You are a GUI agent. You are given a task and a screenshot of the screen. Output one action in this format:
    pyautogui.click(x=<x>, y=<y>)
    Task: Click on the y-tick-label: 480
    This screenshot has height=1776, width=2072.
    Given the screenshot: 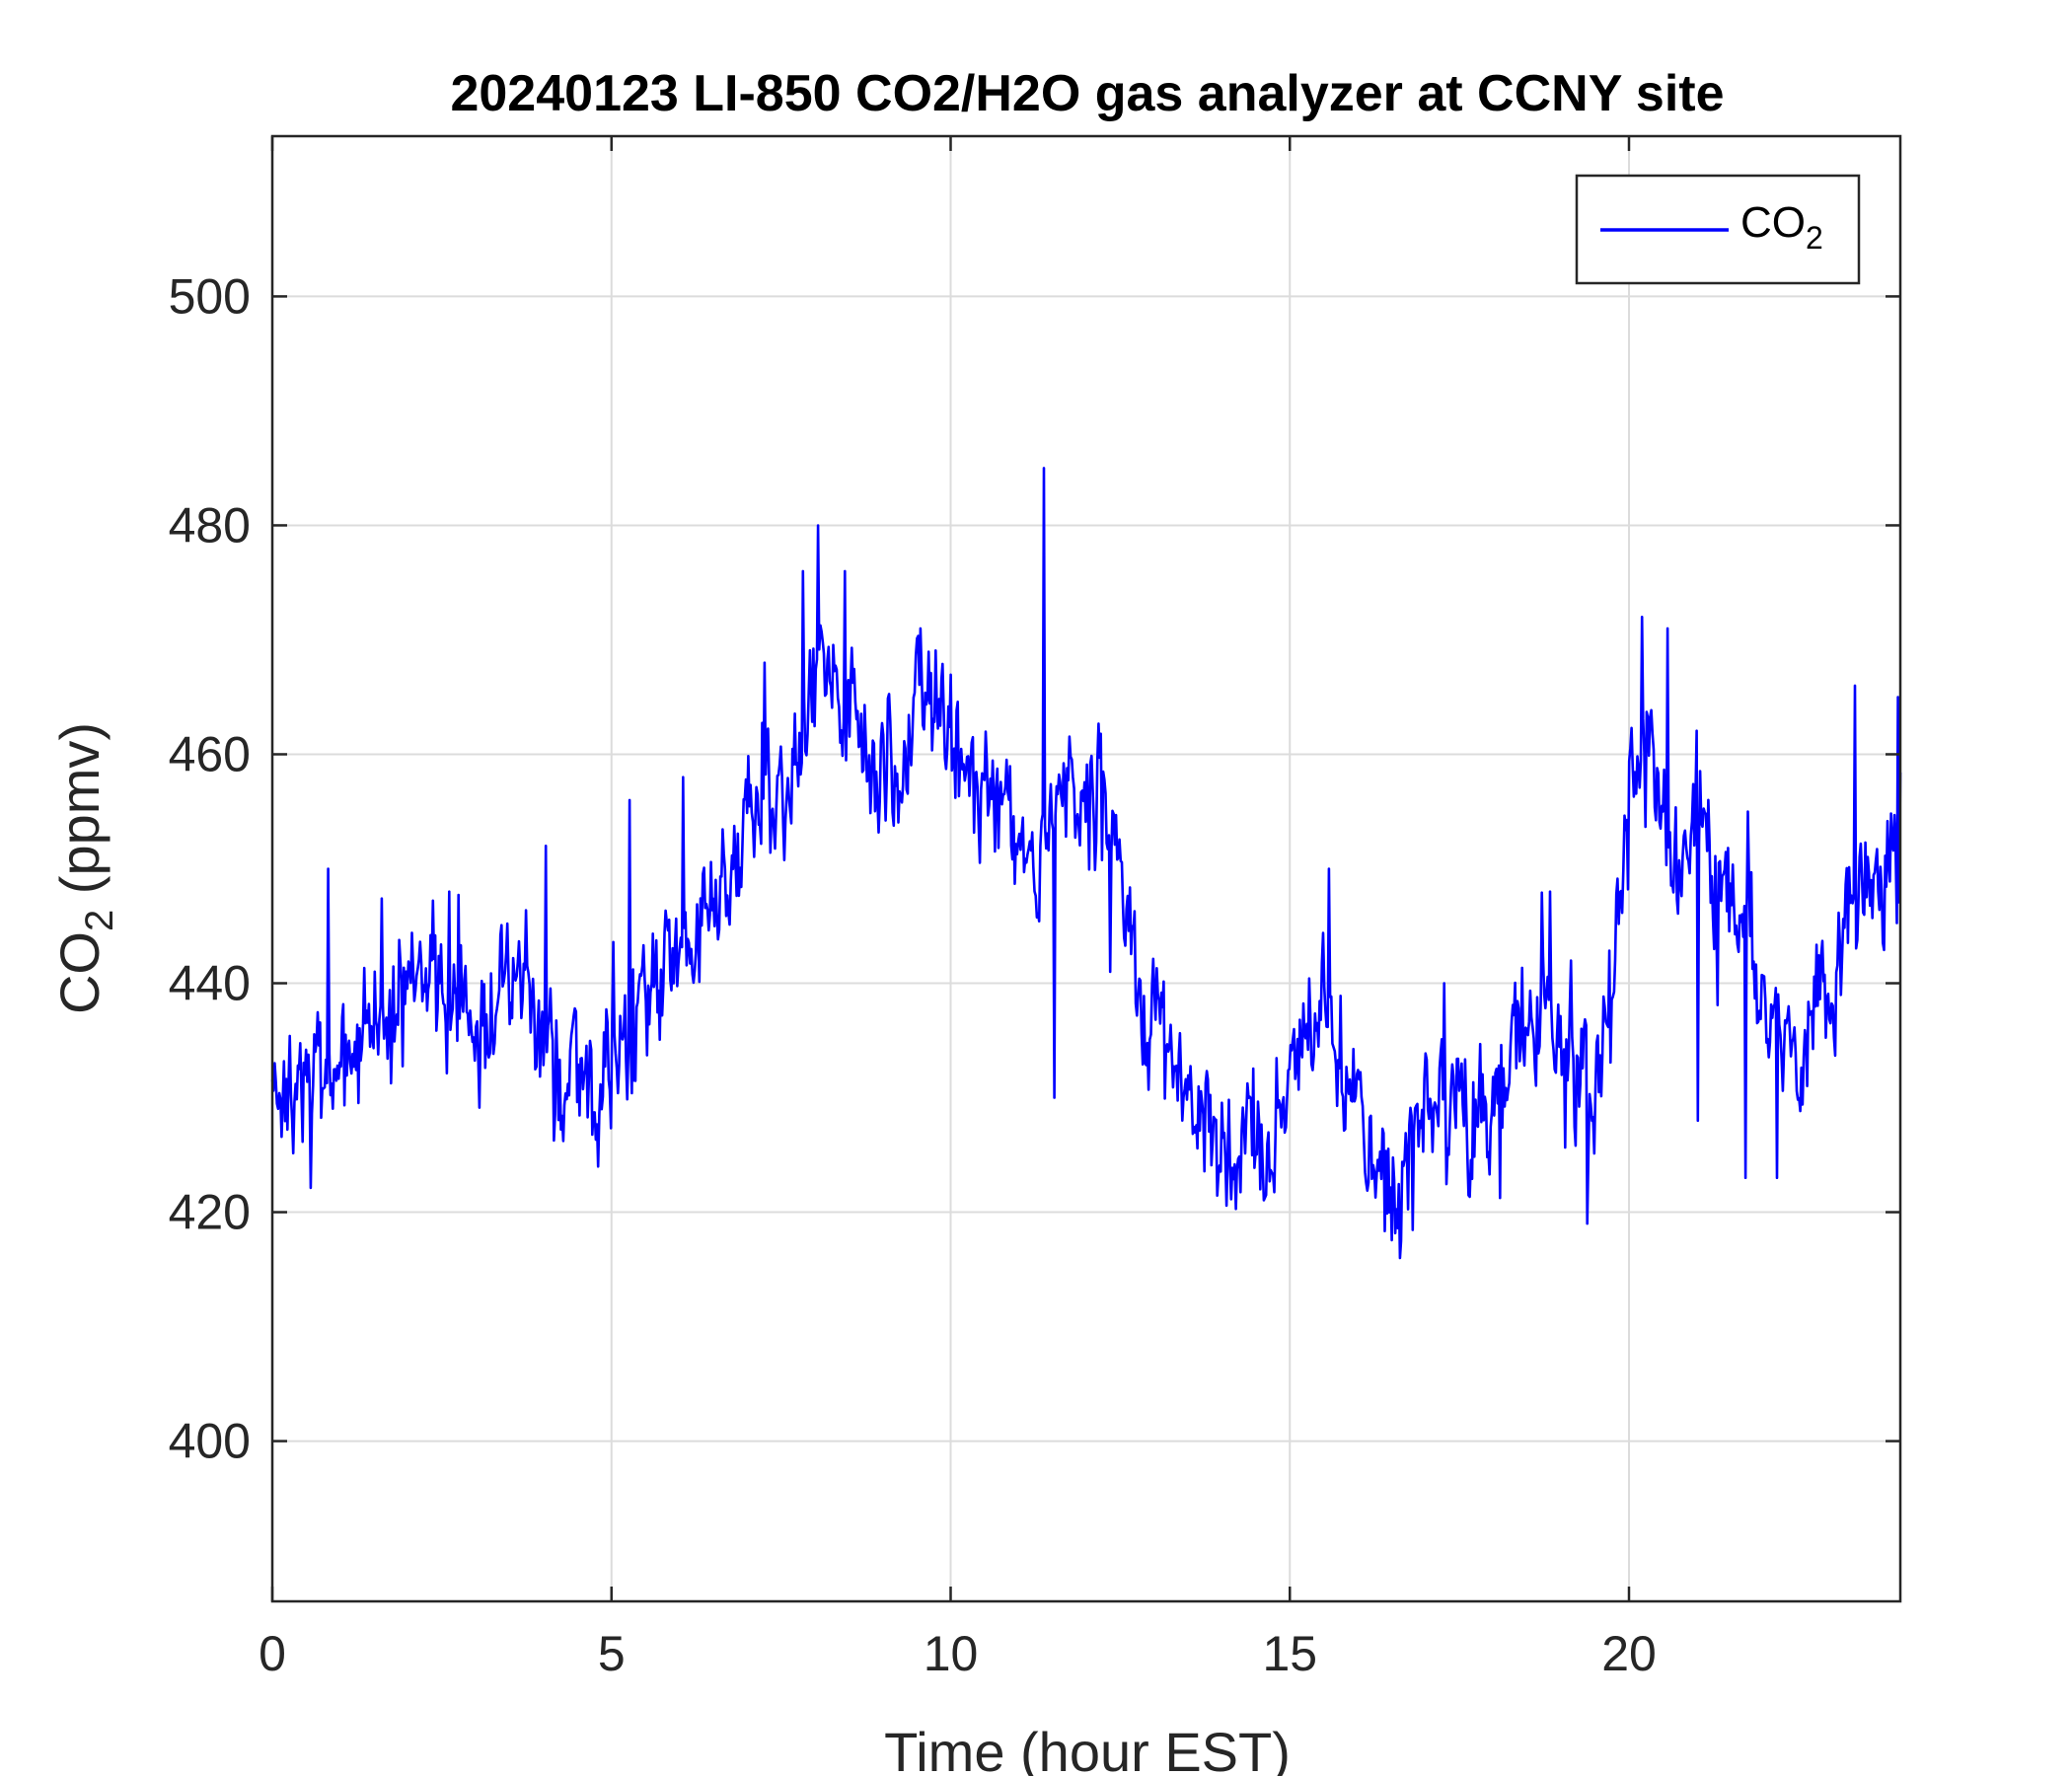 What is the action you would take?
    pyautogui.click(x=210, y=525)
    